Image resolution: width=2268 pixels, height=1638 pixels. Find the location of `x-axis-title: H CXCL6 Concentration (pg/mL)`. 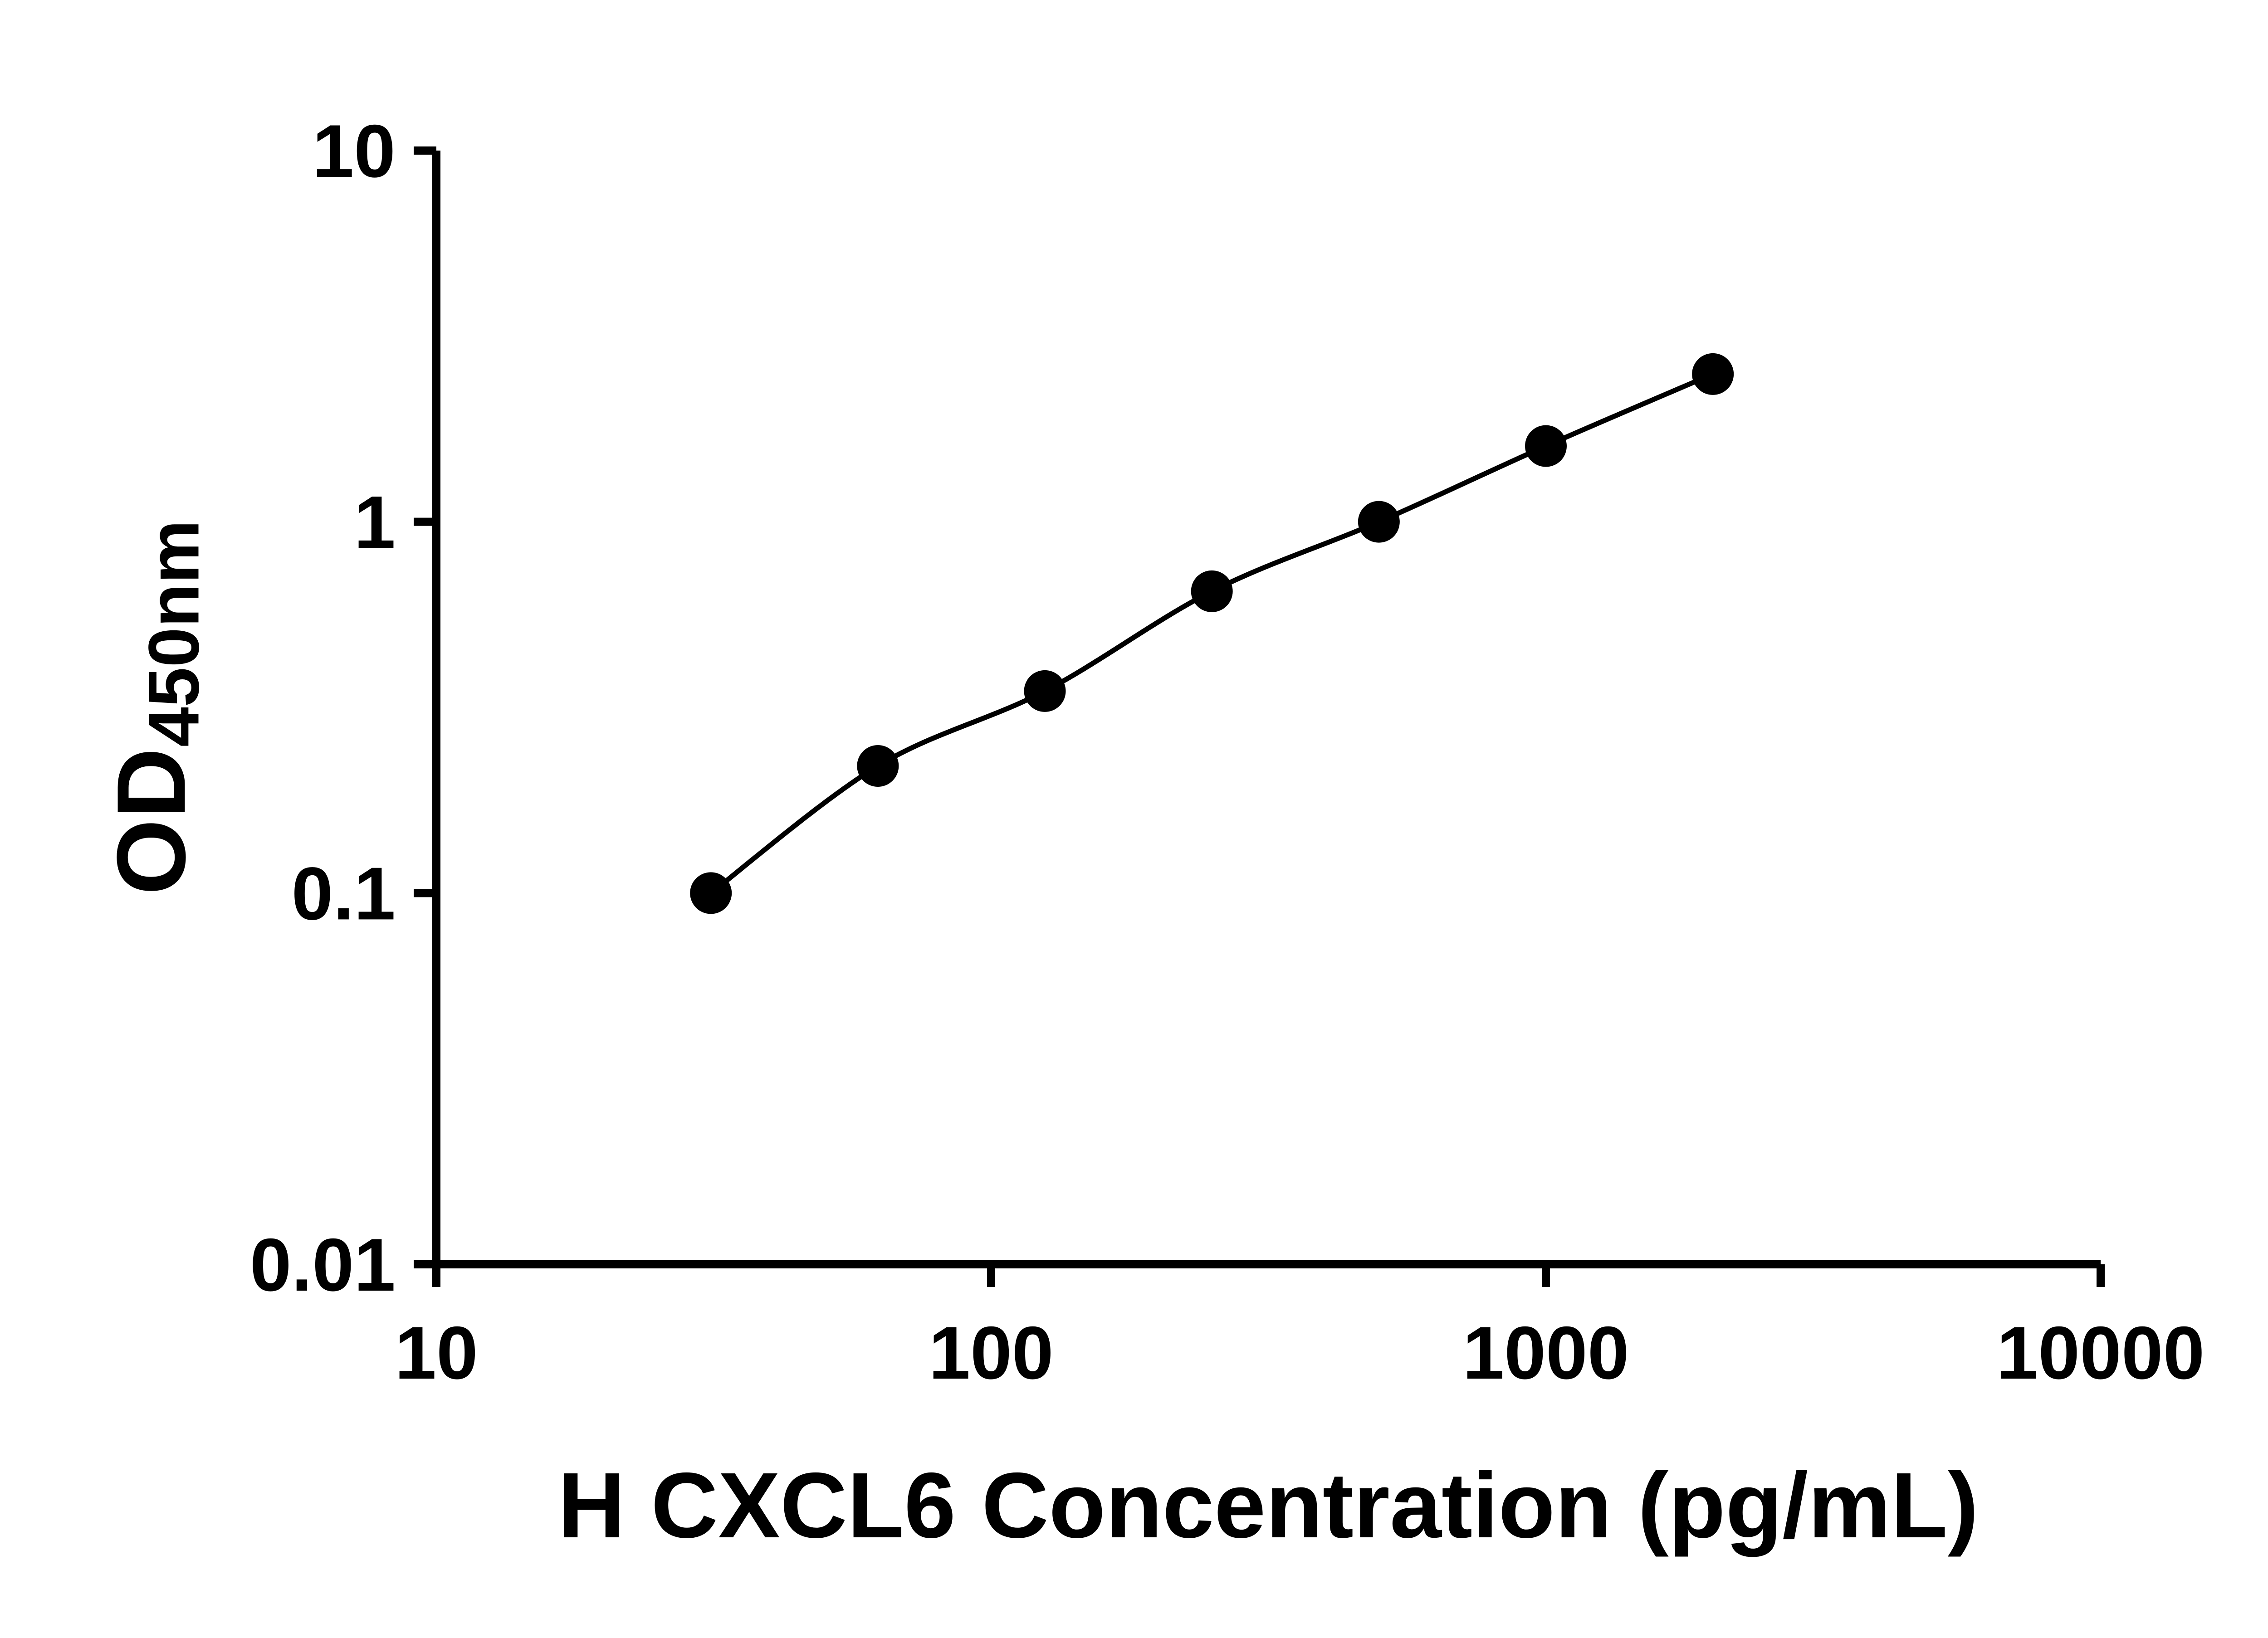

x-axis-title: H CXCL6 Concentration (pg/mL) is located at coordinates (1269, 1505).